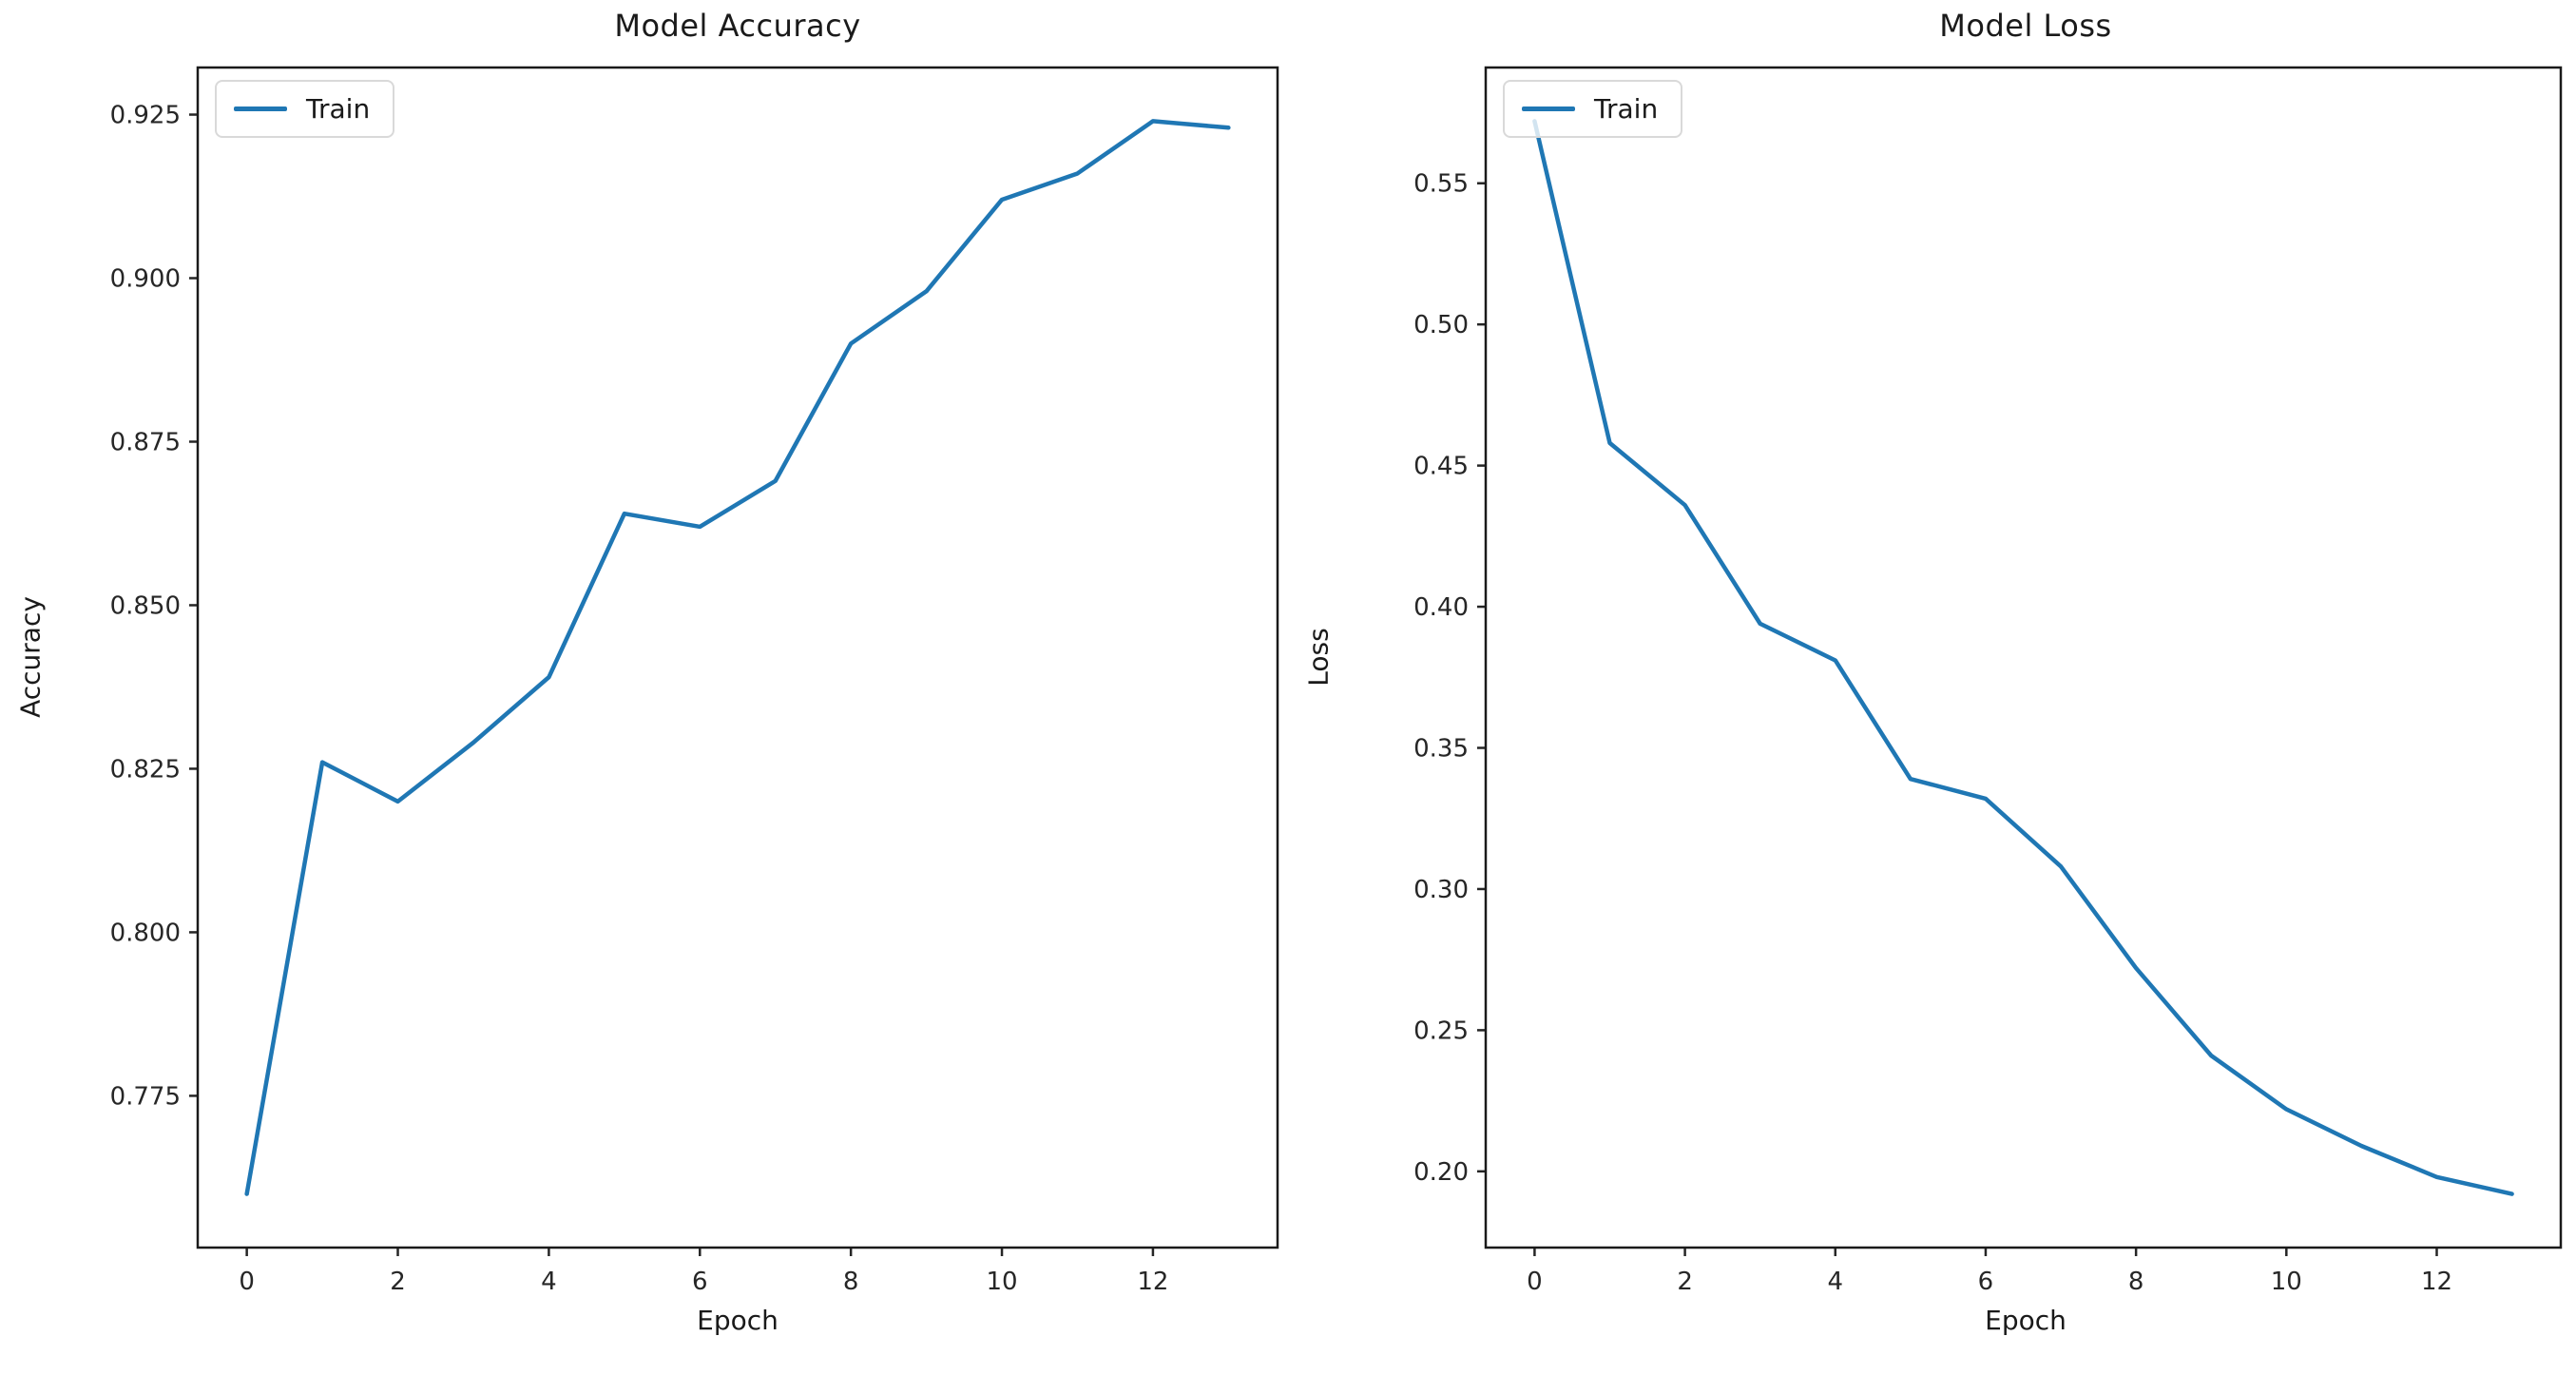 Image resolution: width=2576 pixels, height=1375 pixels. What do you see at coordinates (1319, 657) in the screenshot?
I see `loss-y-axis-label: Loss` at bounding box center [1319, 657].